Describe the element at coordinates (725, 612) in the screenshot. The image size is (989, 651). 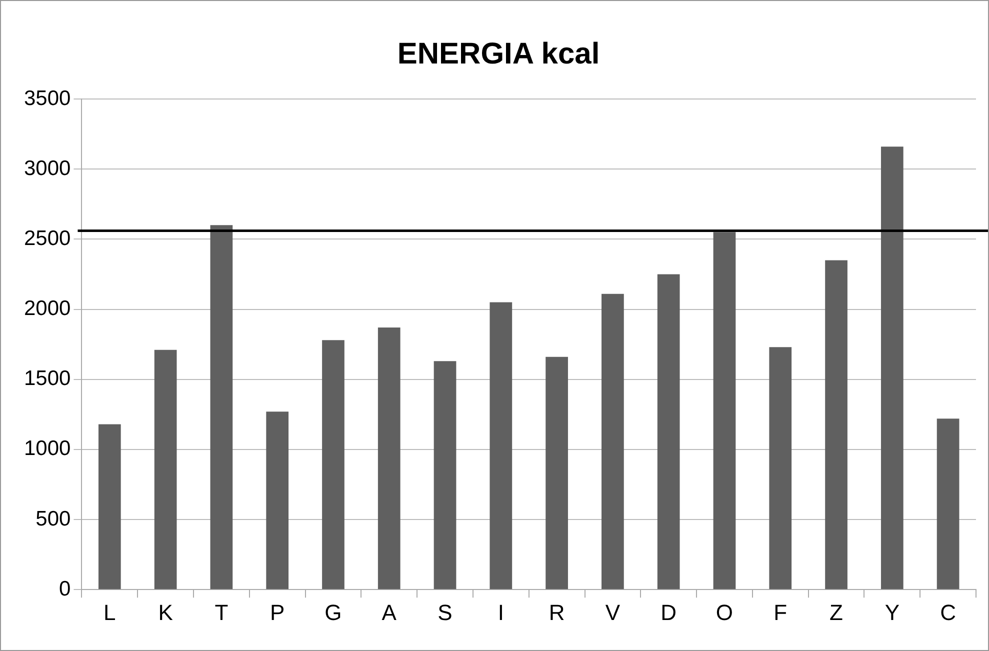
I see `x-tick-label: O` at that location.